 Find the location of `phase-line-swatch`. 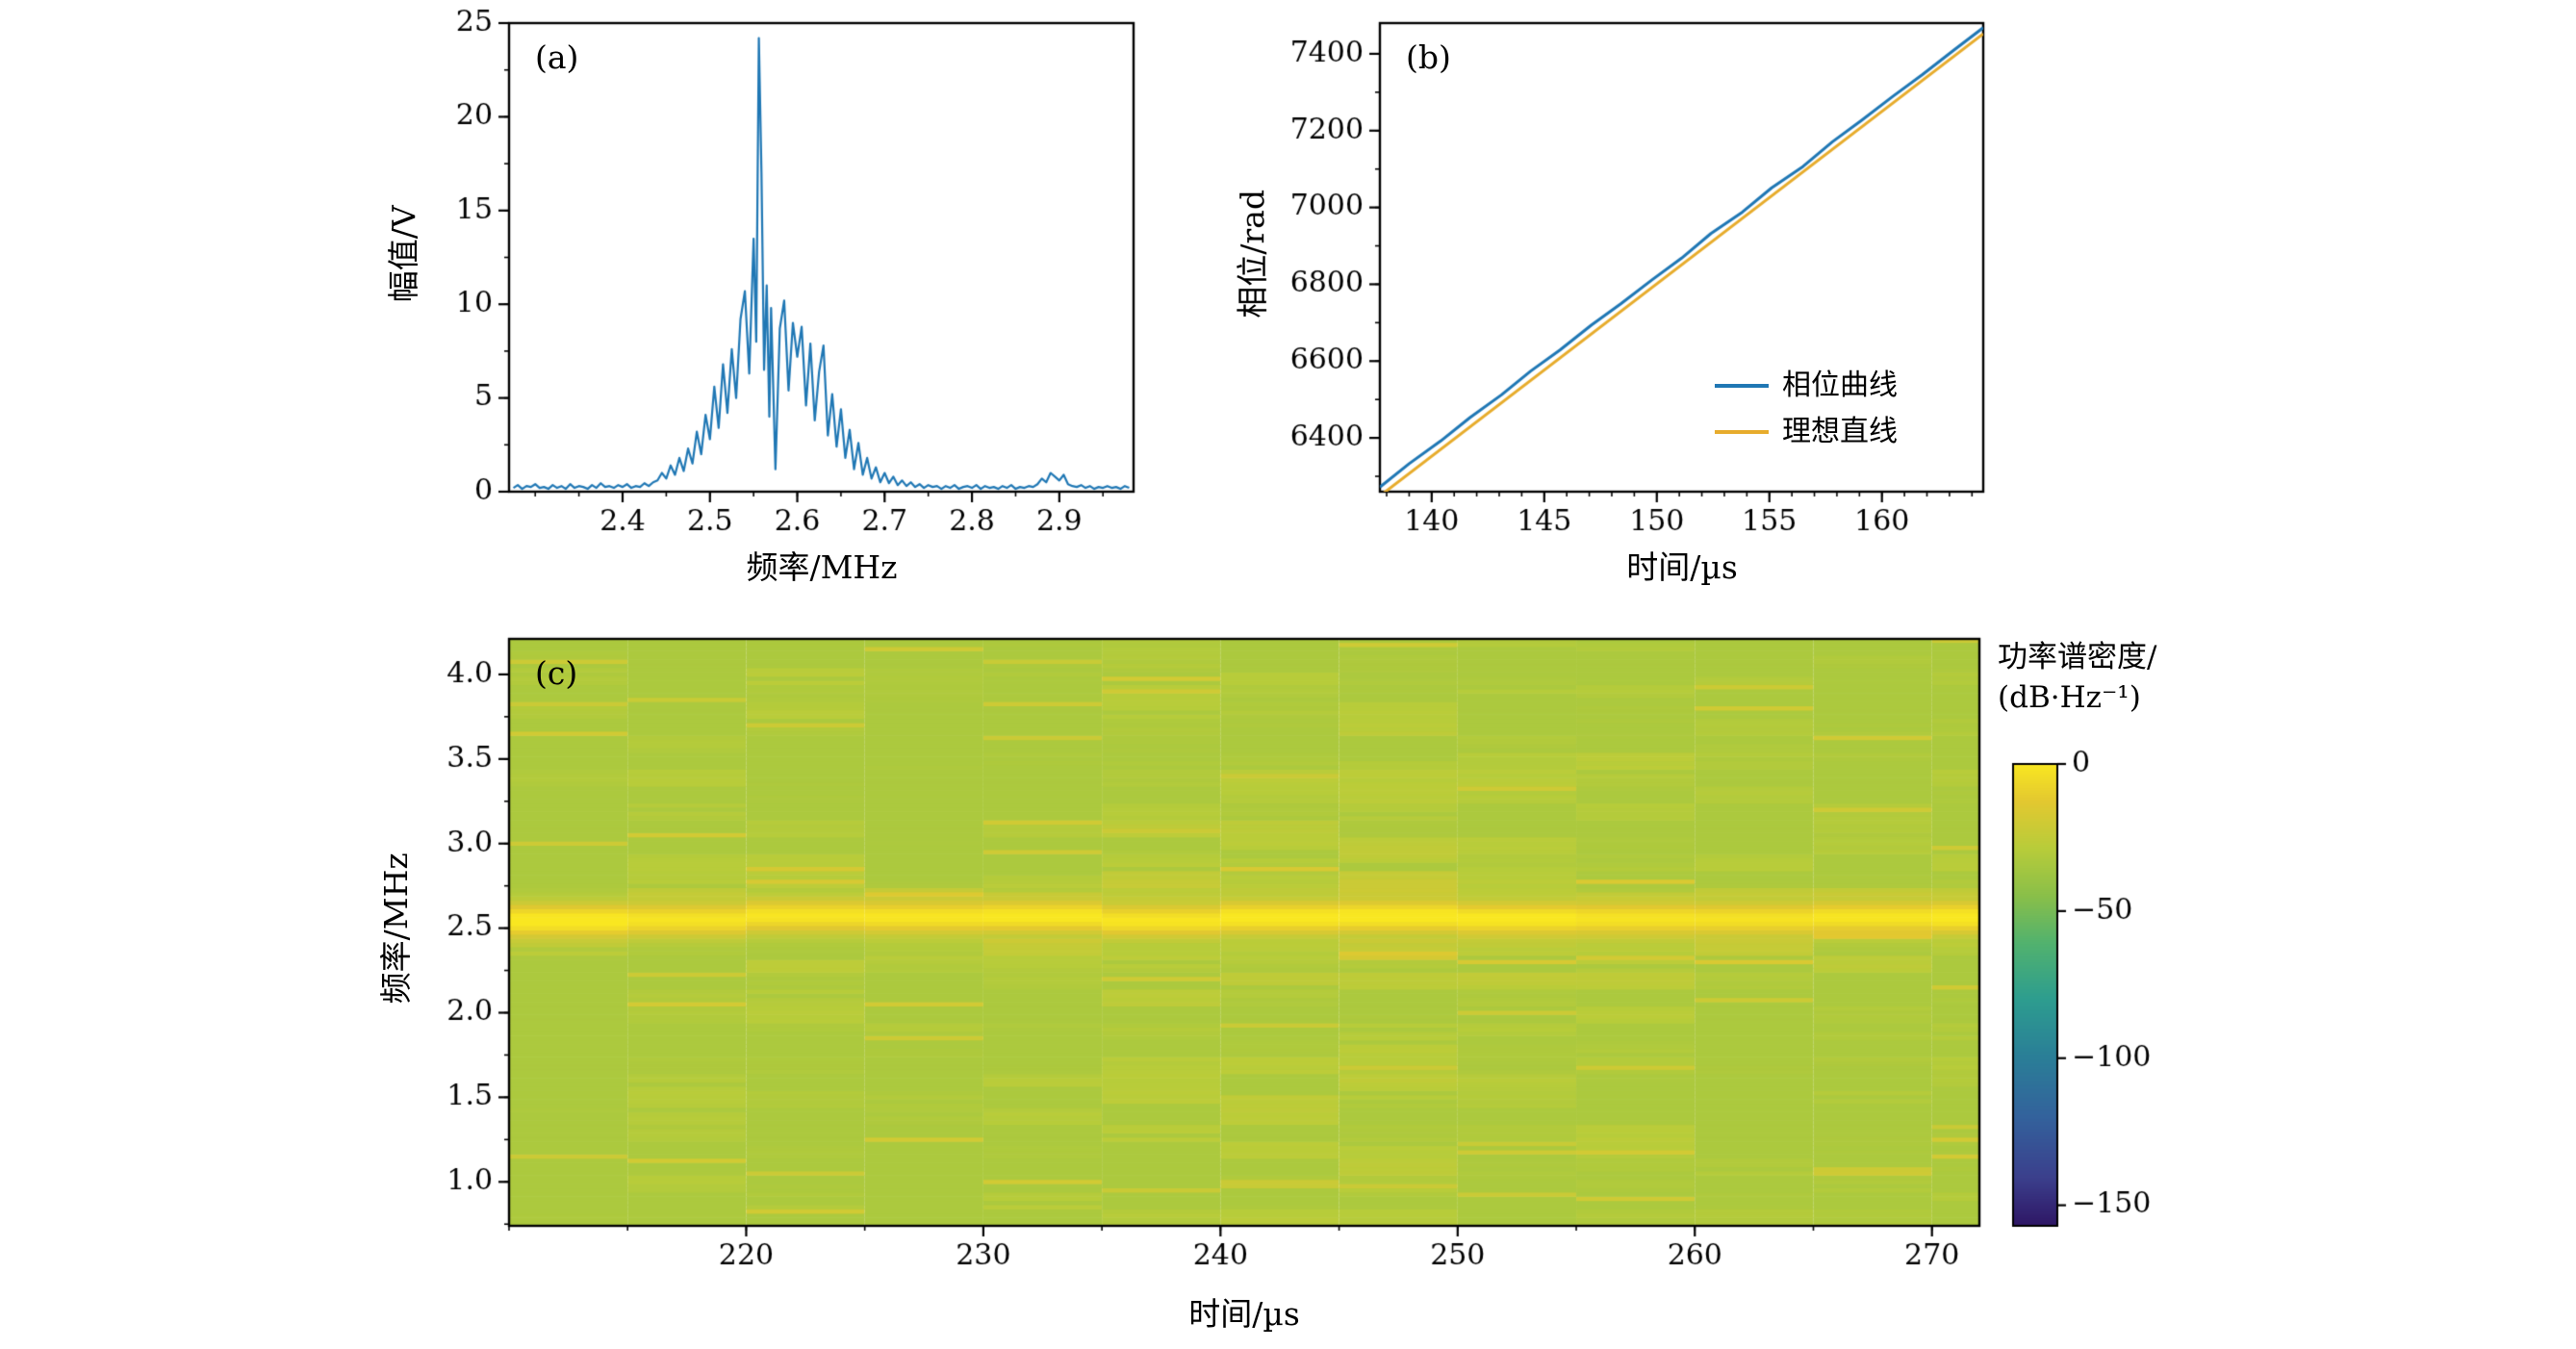

phase-line-swatch is located at coordinates (1742, 386).